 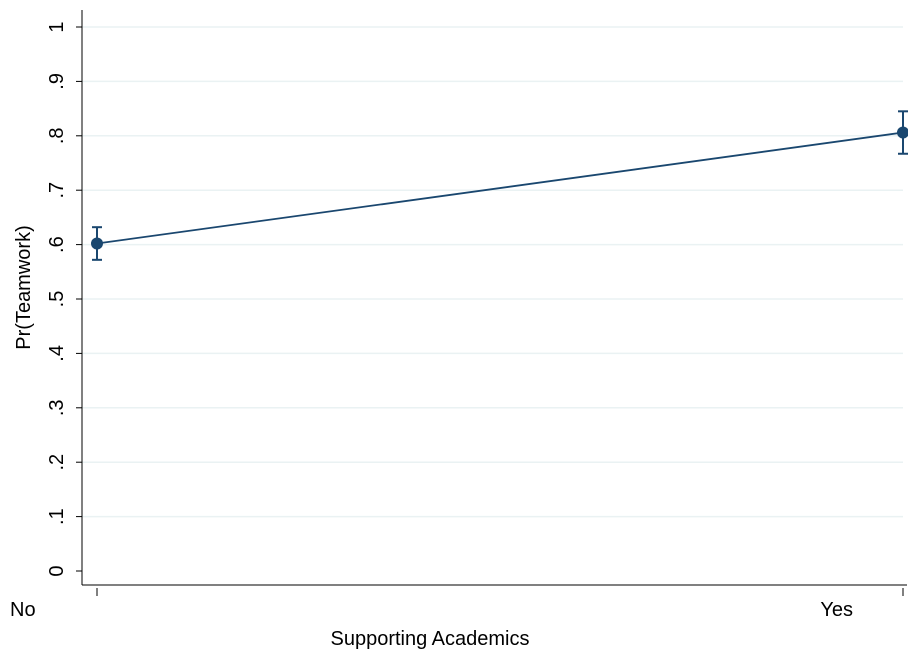 I want to click on y-tick-label: .5, so click(x=57, y=299).